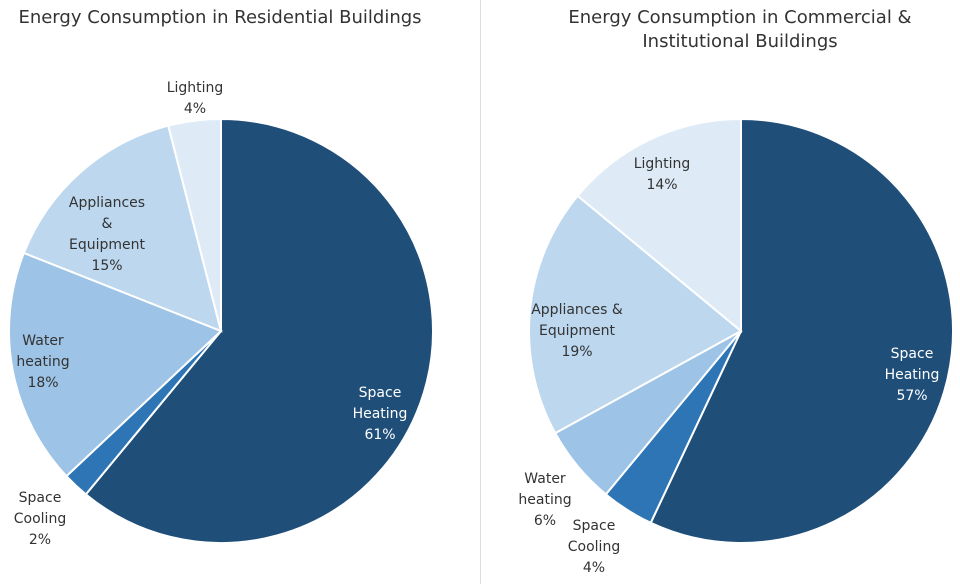 The image size is (960, 584). Describe the element at coordinates (107, 234) in the screenshot. I see `pie-0-label-appliances-equipment: Appliances & Equipment 15%` at that location.